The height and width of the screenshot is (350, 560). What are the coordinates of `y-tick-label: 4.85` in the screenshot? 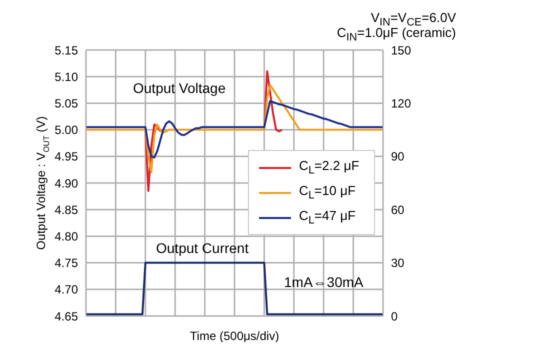 It's located at (66, 209).